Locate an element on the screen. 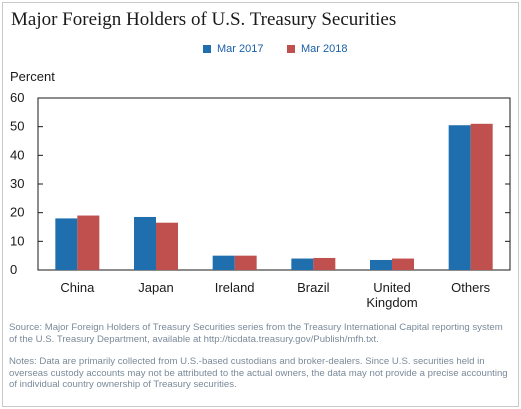 The image size is (521, 409). x-tick-label: Brazil is located at coordinates (313, 287).